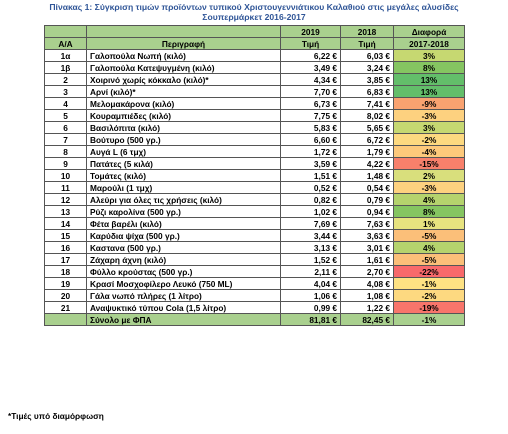 The height and width of the screenshot is (434, 508). Describe the element at coordinates (183, 211) in the screenshot. I see `cell-description: Ρύζι καρολίνα (500 γρ.)` at that location.